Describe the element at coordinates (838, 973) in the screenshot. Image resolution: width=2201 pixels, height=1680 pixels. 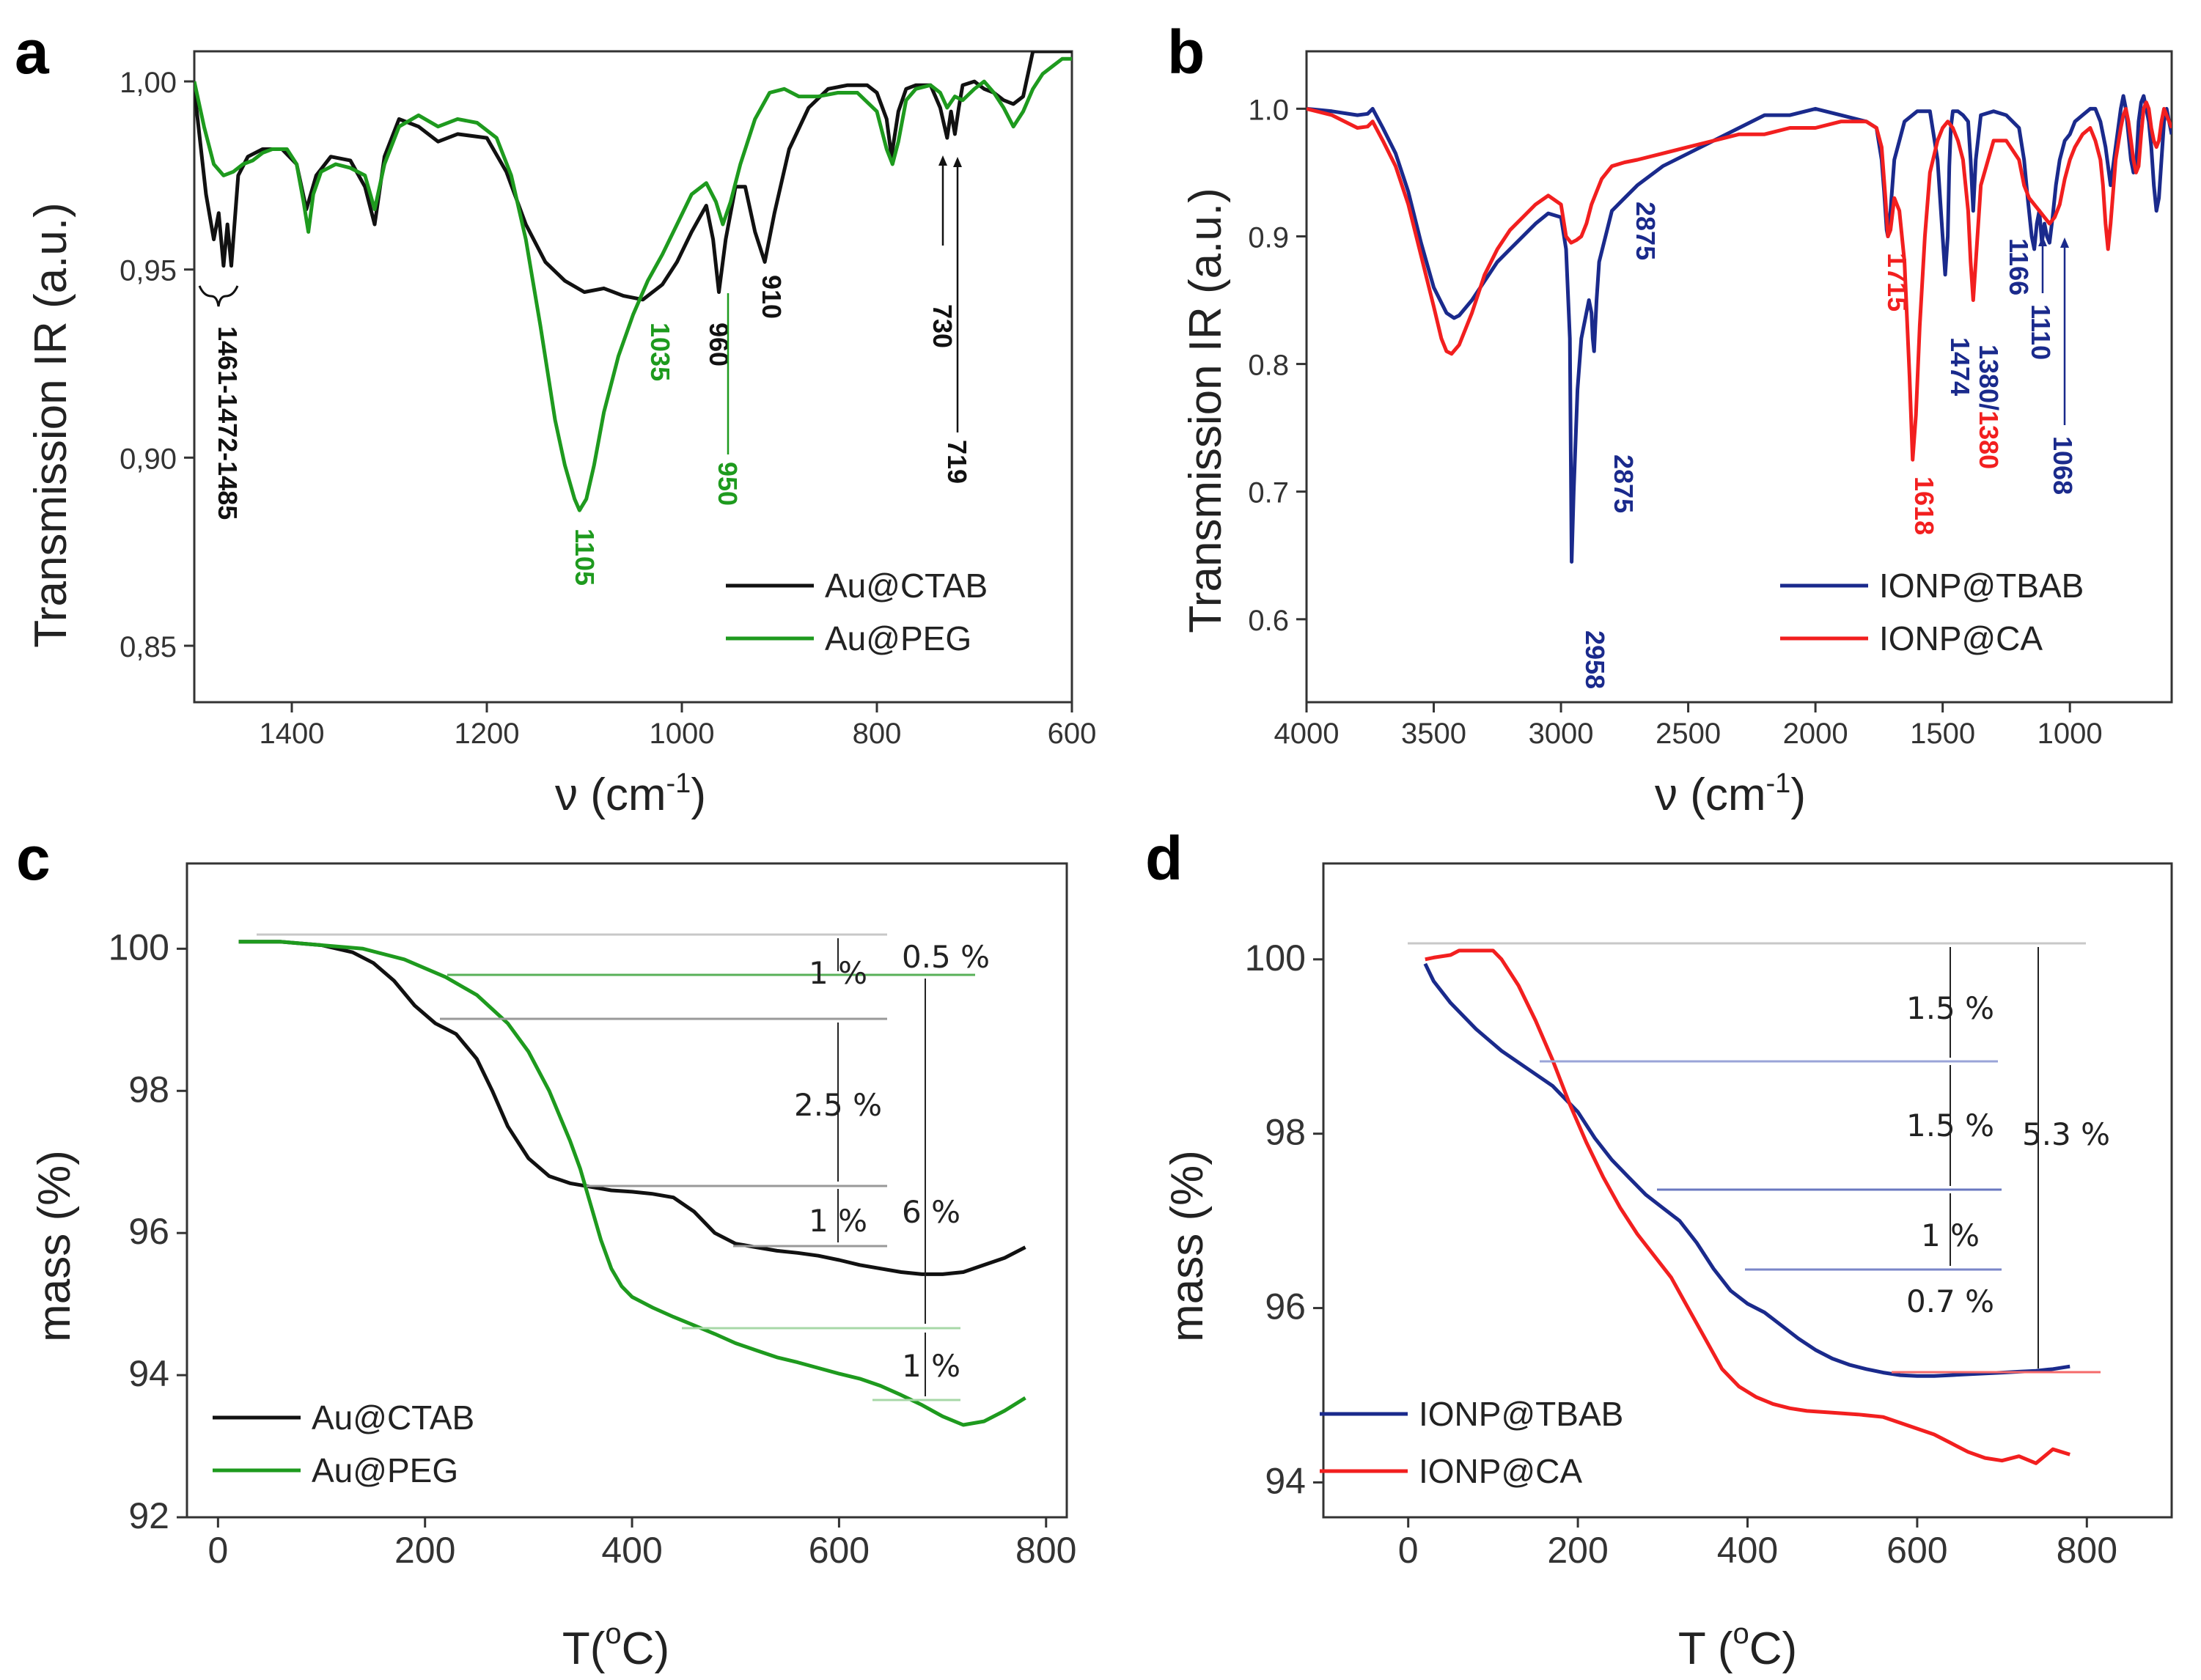
I see `step-label-c2: 1 %` at that location.